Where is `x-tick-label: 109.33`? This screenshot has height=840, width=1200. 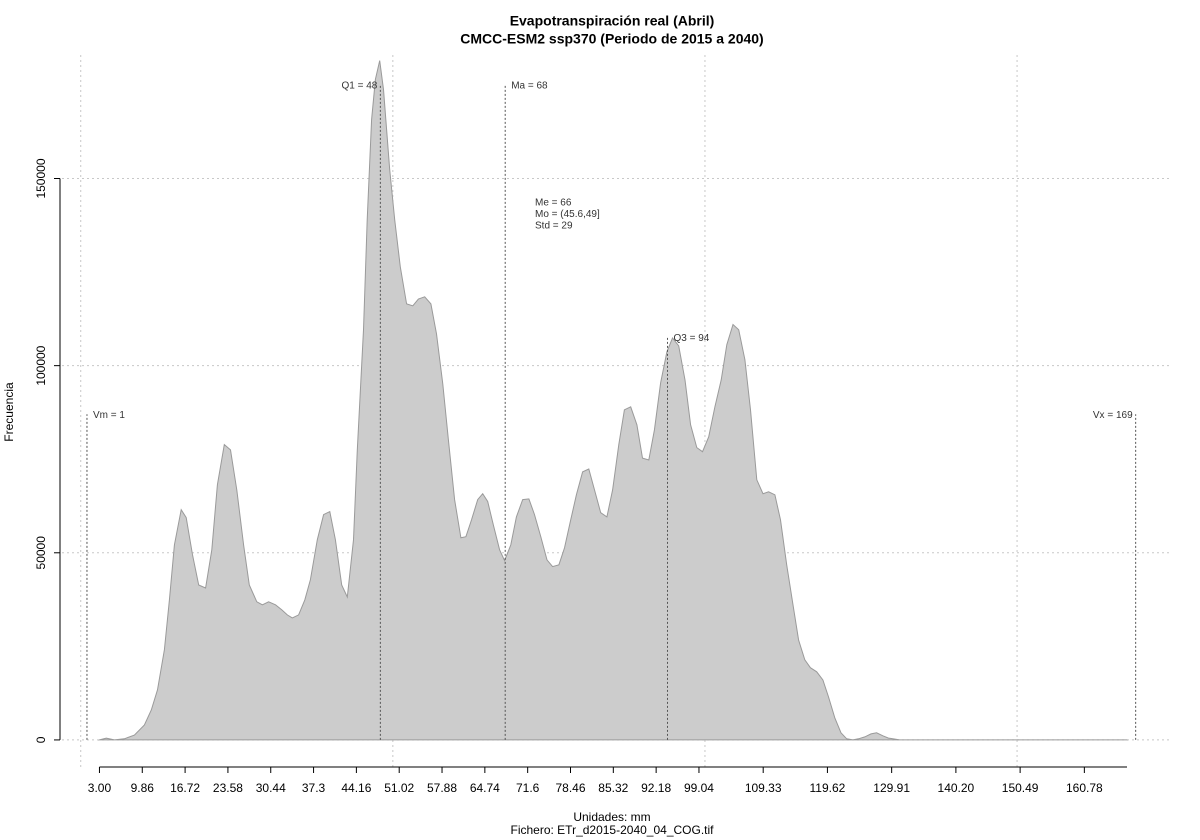 x-tick-label: 109.33 is located at coordinates (763, 788).